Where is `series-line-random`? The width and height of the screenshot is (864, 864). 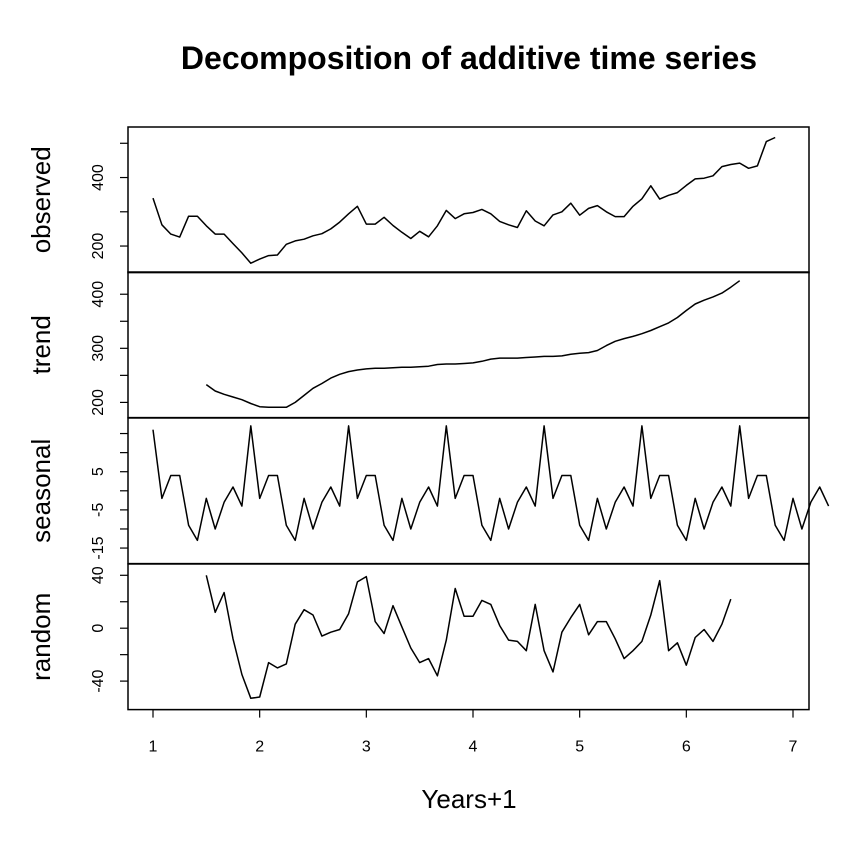 series-line-random is located at coordinates (468, 637).